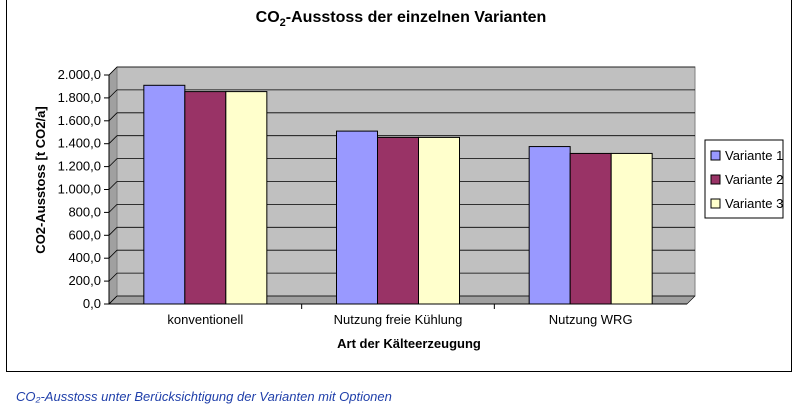 The height and width of the screenshot is (404, 800). I want to click on y-tick-label: 1.600,0, so click(79, 120).